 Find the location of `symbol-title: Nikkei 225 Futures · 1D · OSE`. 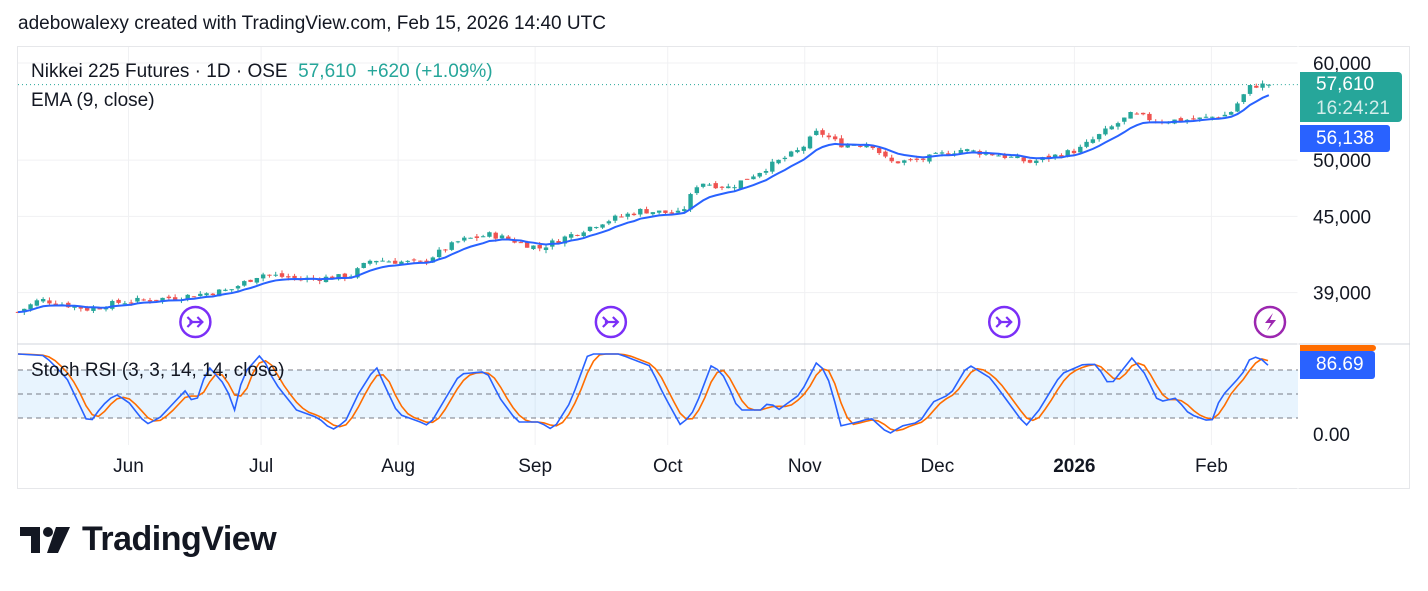

symbol-title: Nikkei 225 Futures · 1D · OSE is located at coordinates (159, 71).